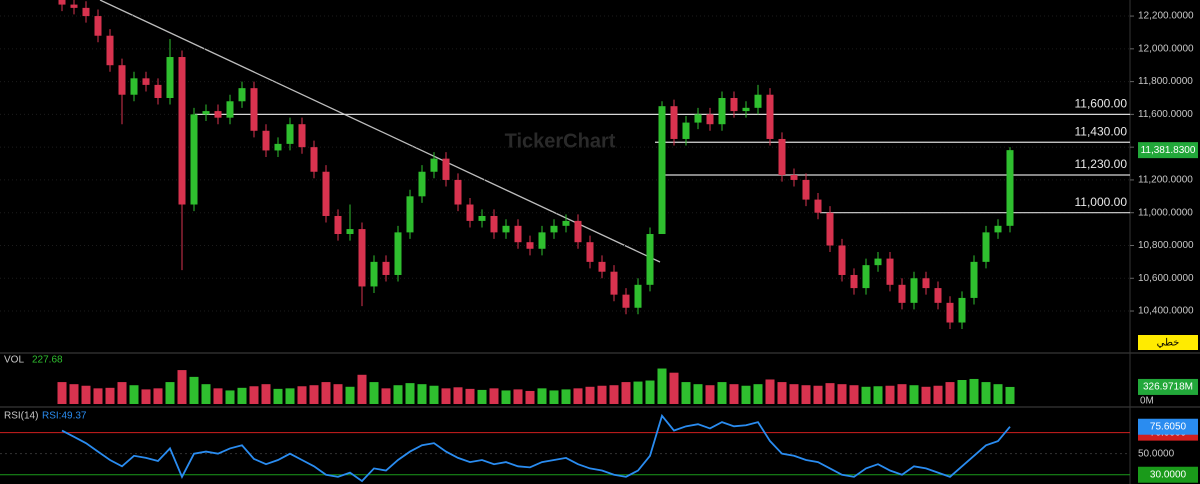  I want to click on scale-button, so click(1168, 342).